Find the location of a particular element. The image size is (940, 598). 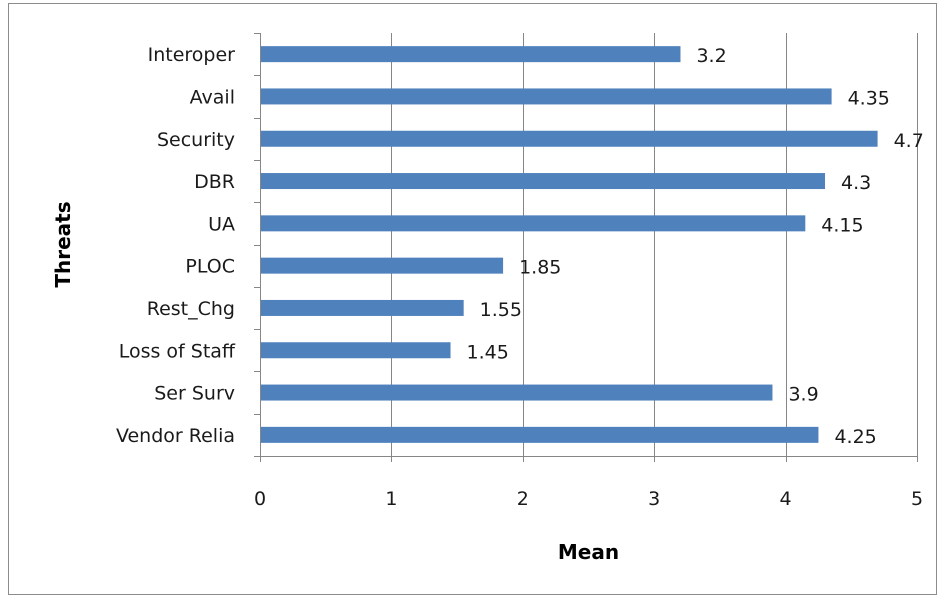

bar-rest-chg is located at coordinates (362, 307).